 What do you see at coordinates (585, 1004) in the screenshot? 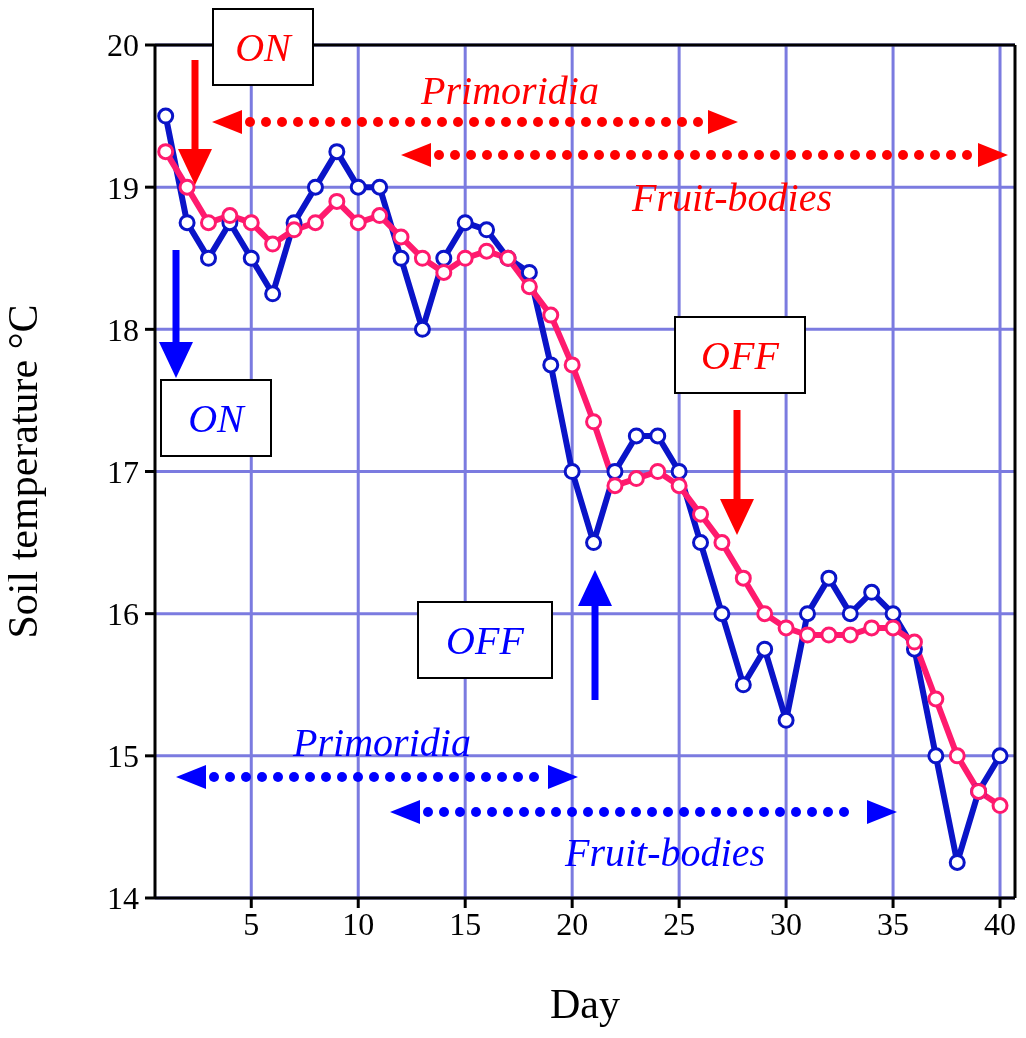
I see `x-axis-title: Day` at bounding box center [585, 1004].